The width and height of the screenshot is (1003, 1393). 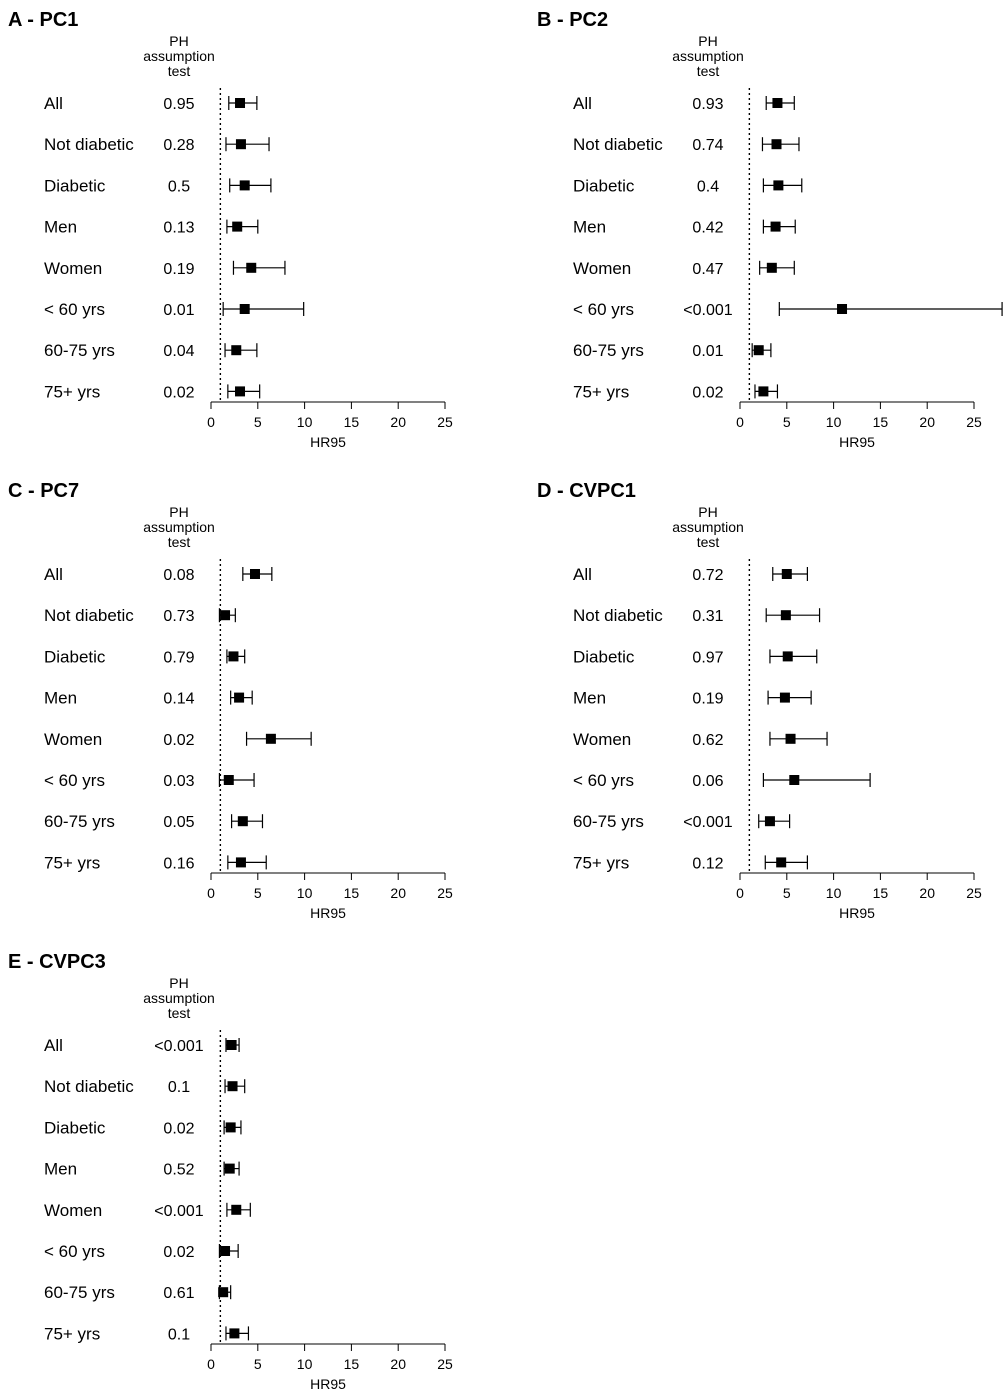 I want to click on ph-pvalue: 0.16, so click(x=178, y=863).